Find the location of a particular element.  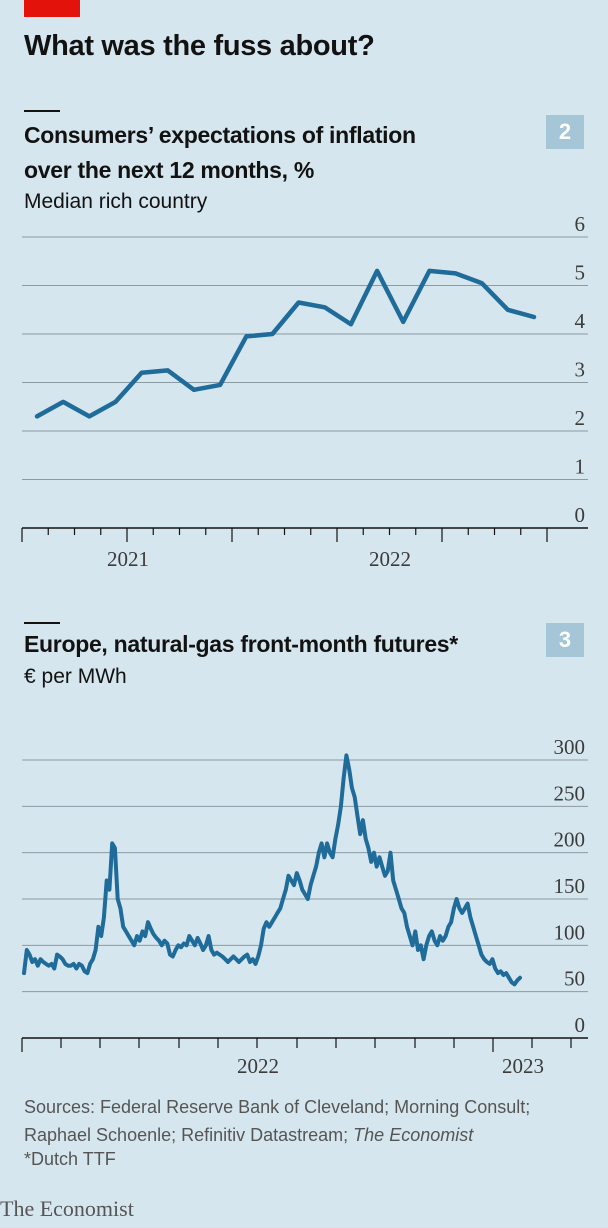

chart2-ytick-label: 6 is located at coordinates (580, 224).